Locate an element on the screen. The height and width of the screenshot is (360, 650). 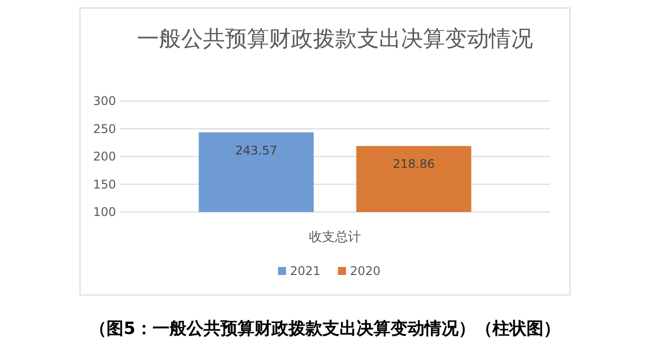
chart-title: 一般公共预算财政拨款支出决算变动情况 is located at coordinates (335, 39).